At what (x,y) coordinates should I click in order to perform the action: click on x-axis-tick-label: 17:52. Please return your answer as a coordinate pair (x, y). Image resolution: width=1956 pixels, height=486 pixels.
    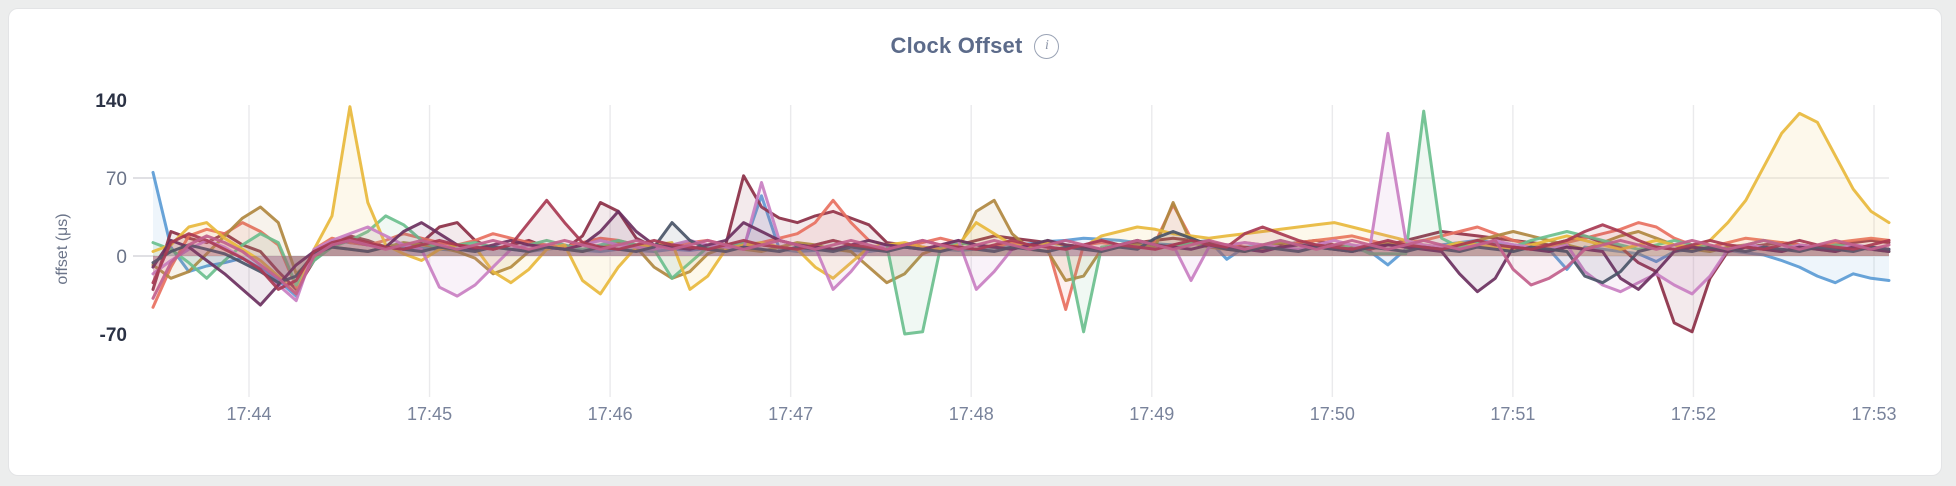
    Looking at the image, I should click on (1693, 414).